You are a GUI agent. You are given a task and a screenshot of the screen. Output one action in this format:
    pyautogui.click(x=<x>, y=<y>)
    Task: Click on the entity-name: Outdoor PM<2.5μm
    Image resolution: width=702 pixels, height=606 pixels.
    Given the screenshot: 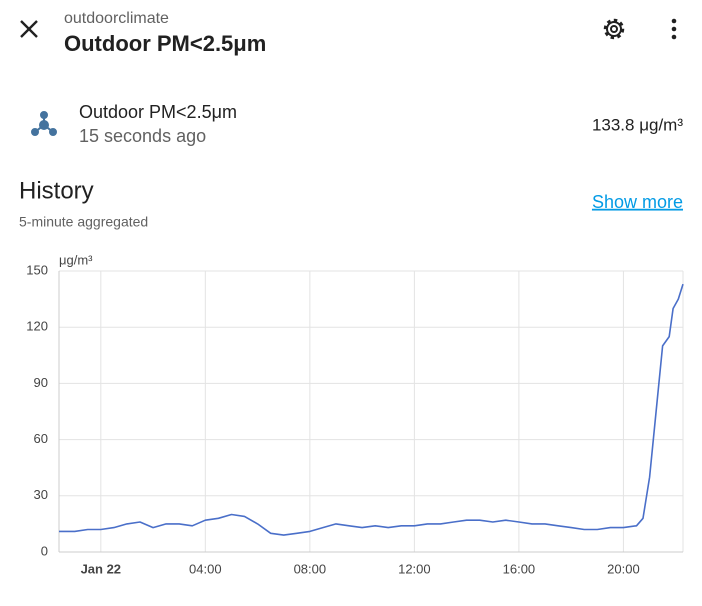 What is the action you would take?
    pyautogui.click(x=158, y=112)
    